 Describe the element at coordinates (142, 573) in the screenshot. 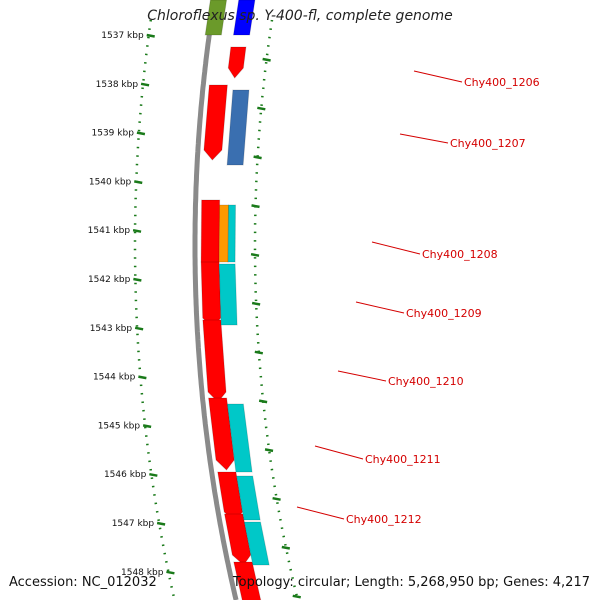

I see `scale-tick-label: 1548 kbp` at that location.